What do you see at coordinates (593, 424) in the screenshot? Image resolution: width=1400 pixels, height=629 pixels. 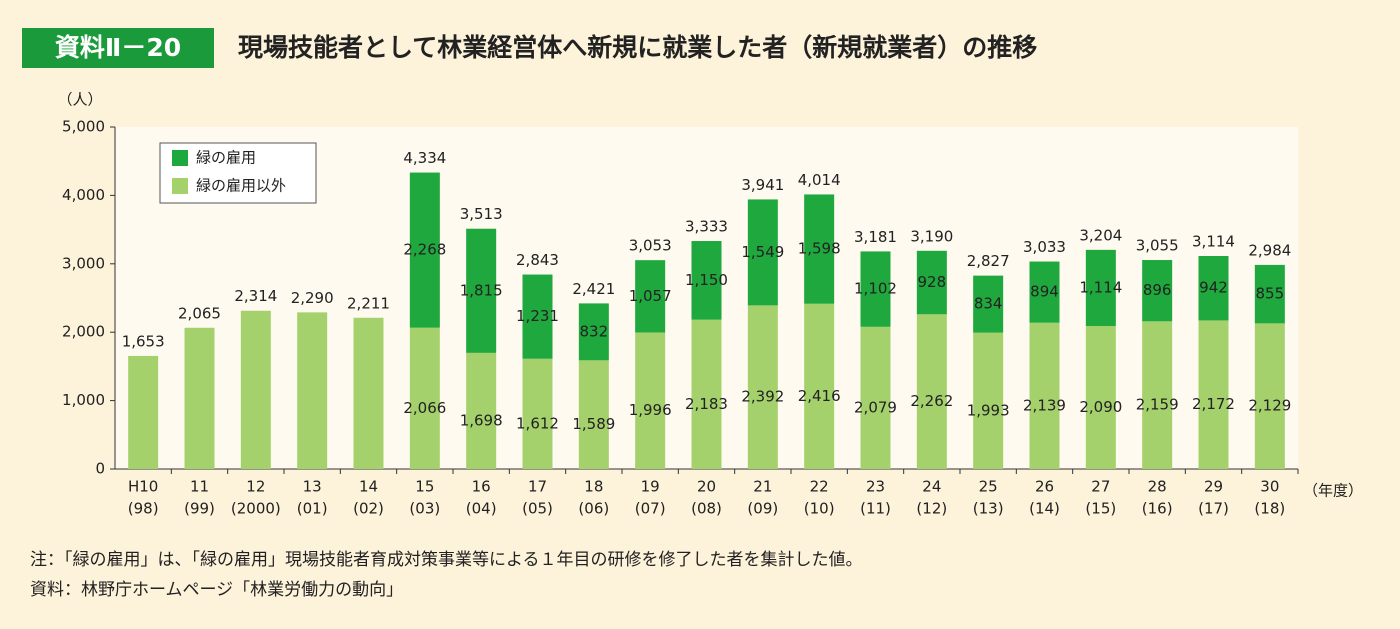 I see `value-label: 1,589` at bounding box center [593, 424].